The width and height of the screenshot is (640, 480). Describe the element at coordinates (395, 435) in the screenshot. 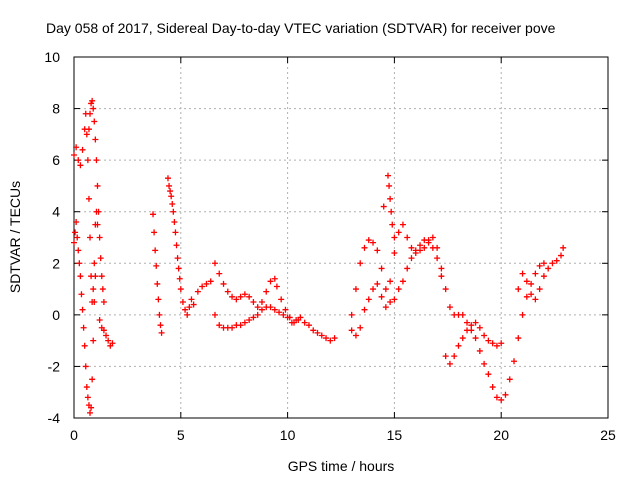

I see `x-tick-label: 15` at that location.